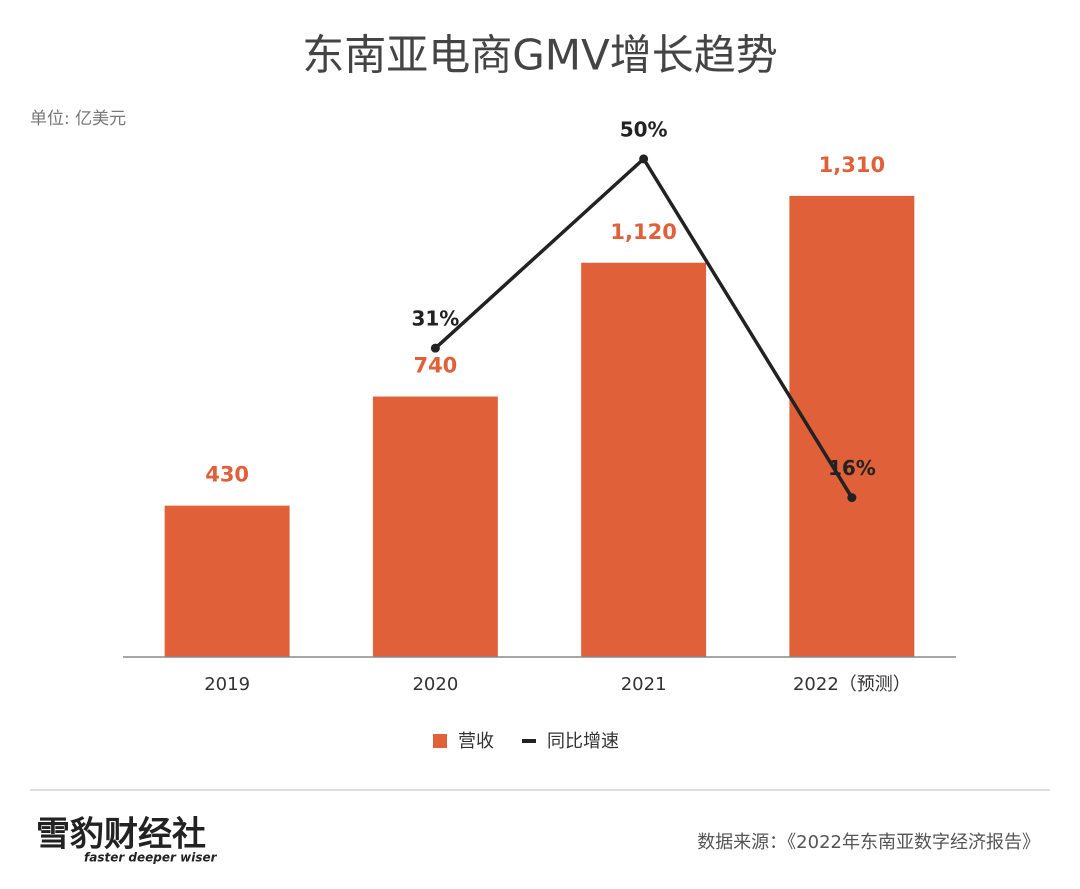 The height and width of the screenshot is (889, 1080). I want to click on bar-value-label: 1,120, so click(643, 232).